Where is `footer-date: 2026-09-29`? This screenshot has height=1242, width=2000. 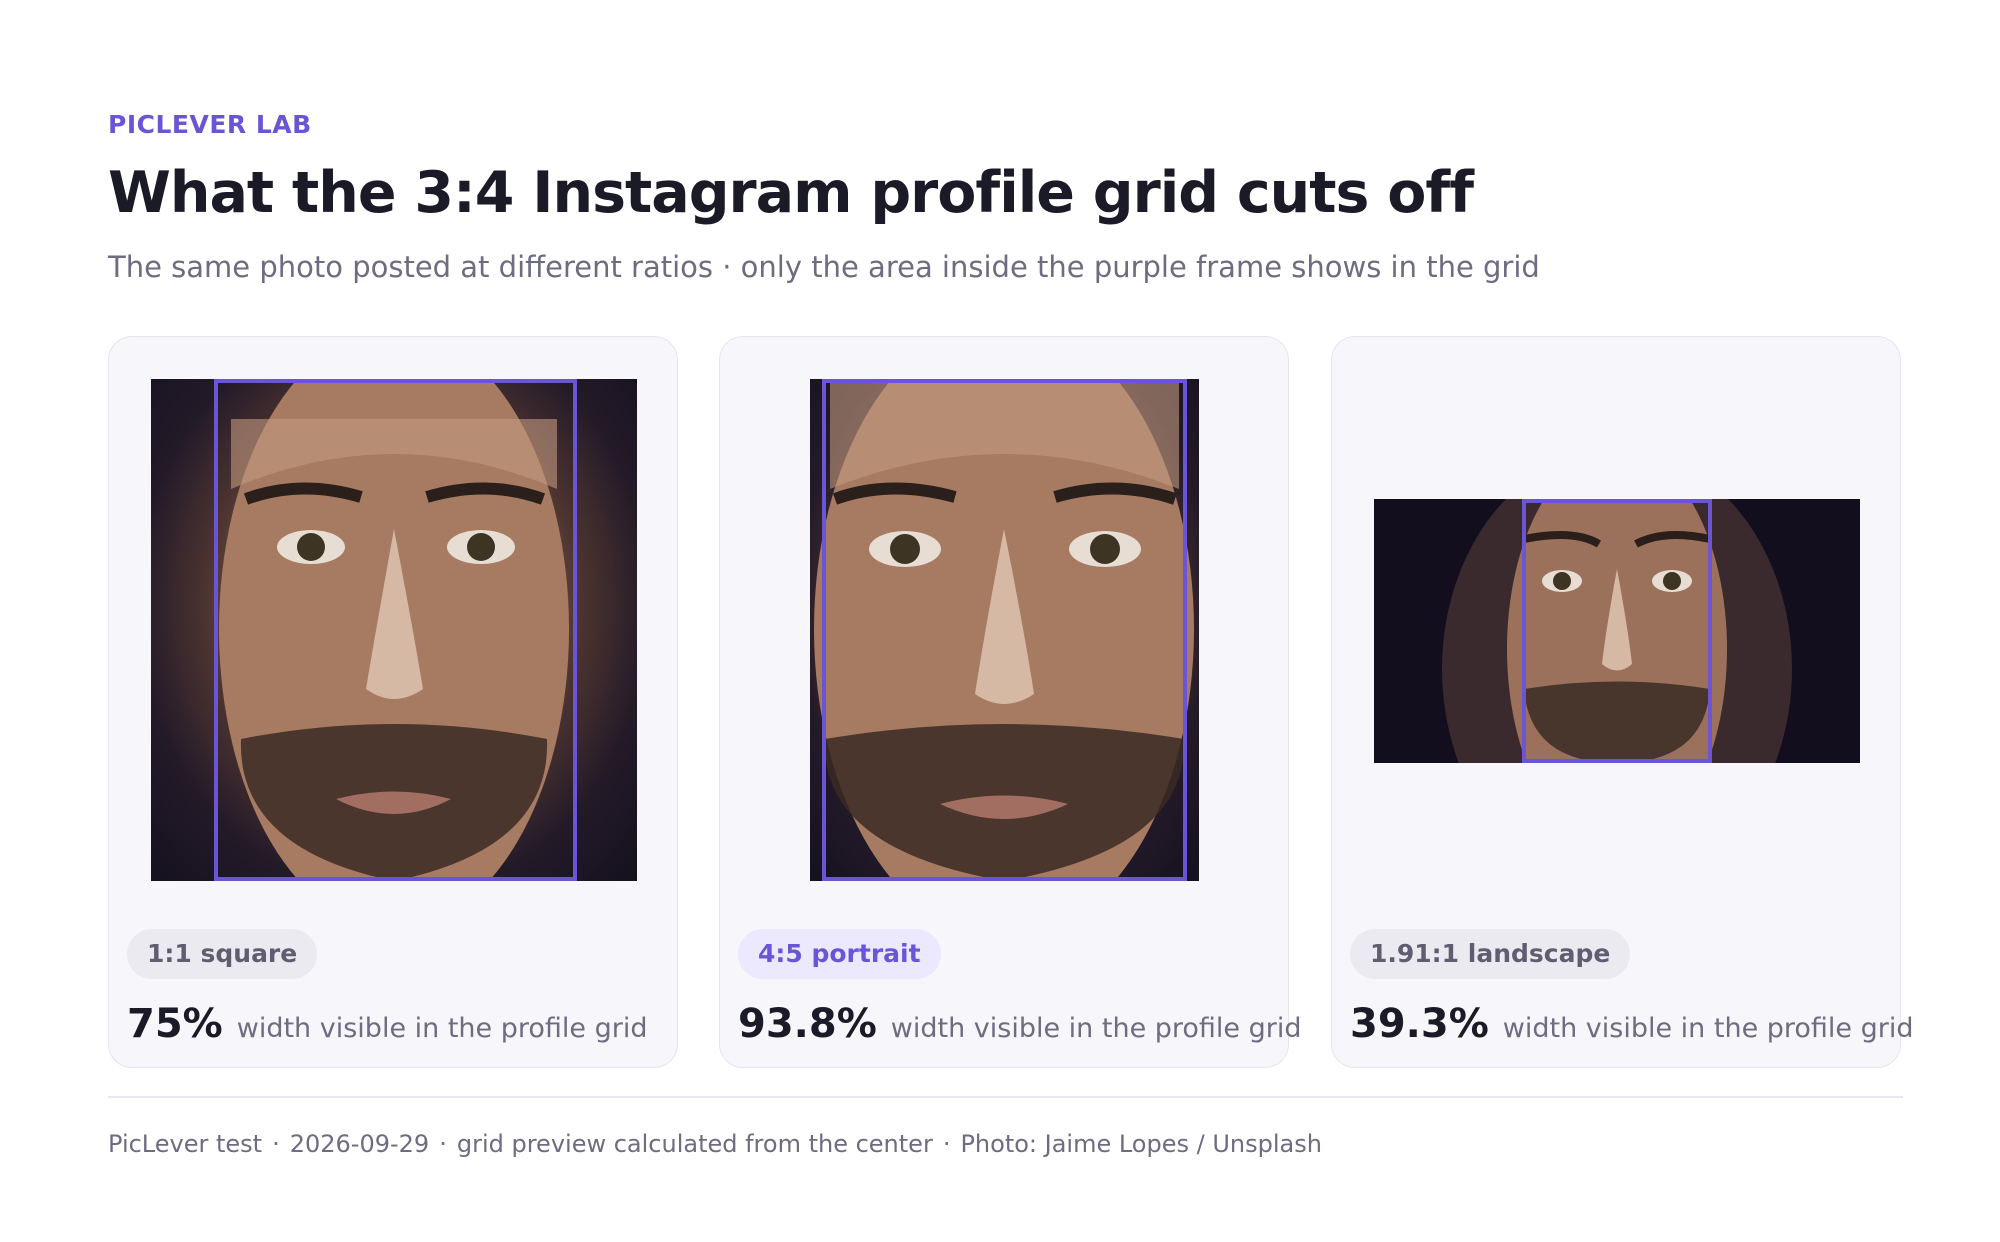
footer-date: 2026-09-29 is located at coordinates (359, 1144).